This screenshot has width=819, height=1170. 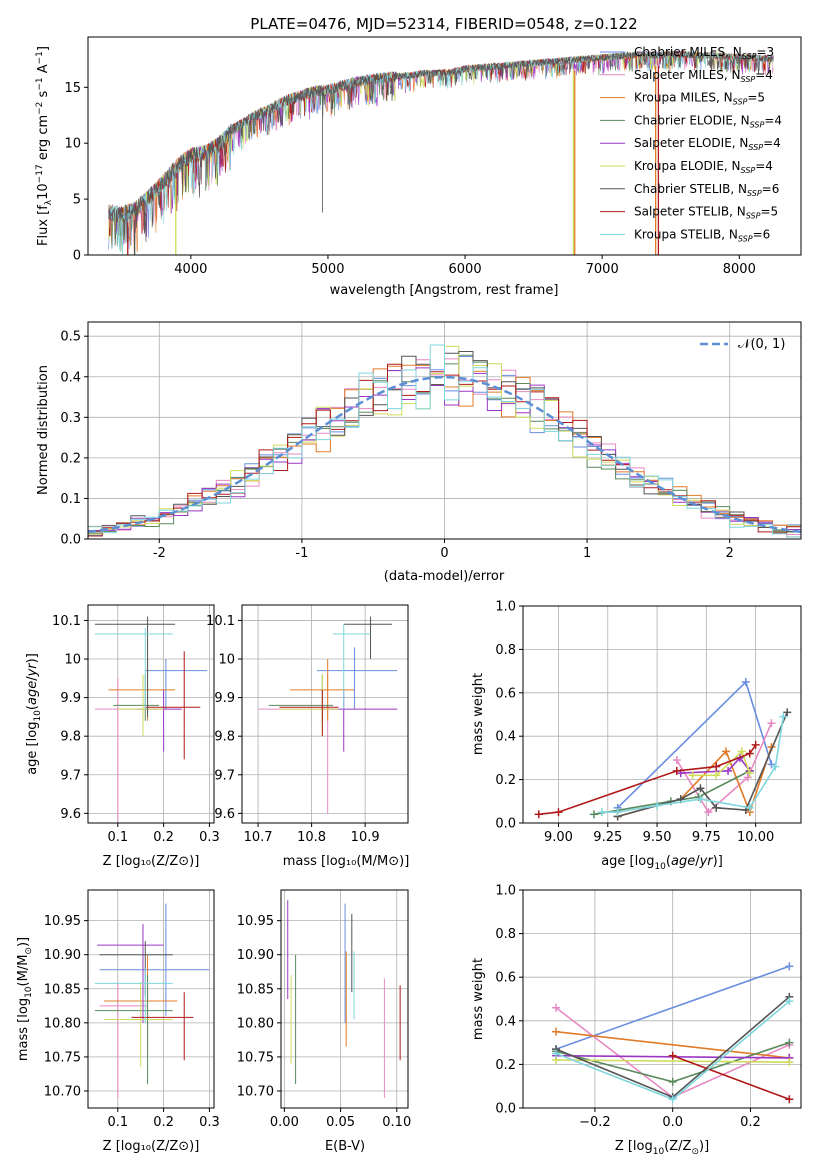 I want to click on age-weight-ytick-label: 0.4, so click(x=505, y=737).